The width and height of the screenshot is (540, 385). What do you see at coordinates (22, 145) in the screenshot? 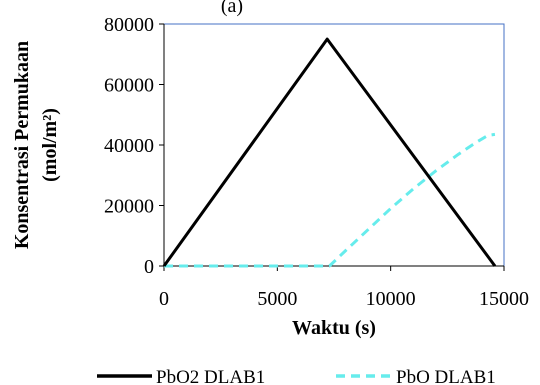
I see `y-axis-title-line1: Konsentrasi Permukaan` at bounding box center [22, 145].